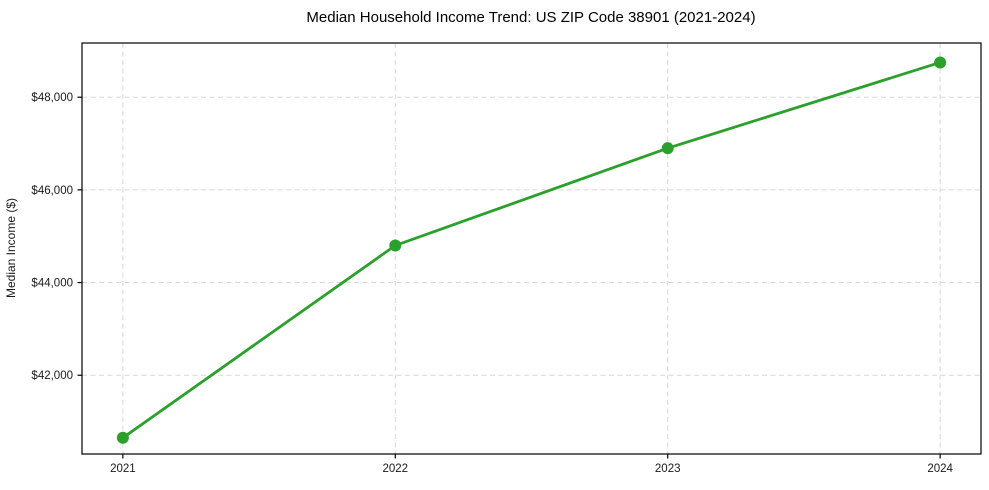 The image size is (989, 490). Describe the element at coordinates (11, 248) in the screenshot. I see `y-axis-label: Median Income ($)` at that location.